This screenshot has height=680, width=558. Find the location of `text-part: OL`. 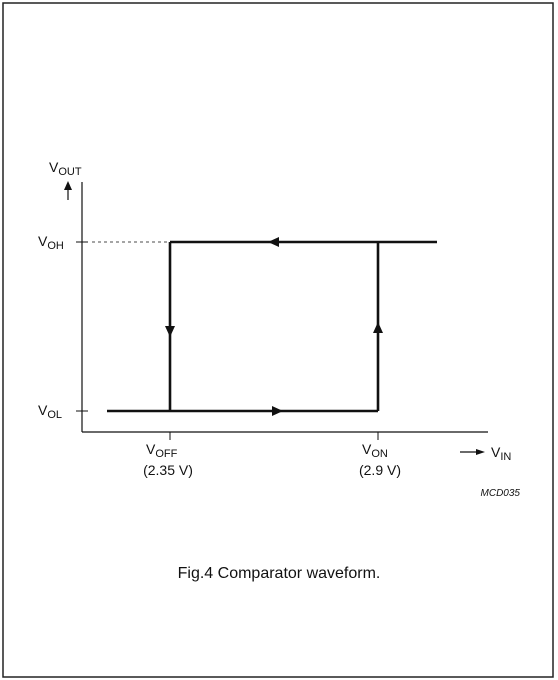

text-part: OL is located at coordinates (54, 415).